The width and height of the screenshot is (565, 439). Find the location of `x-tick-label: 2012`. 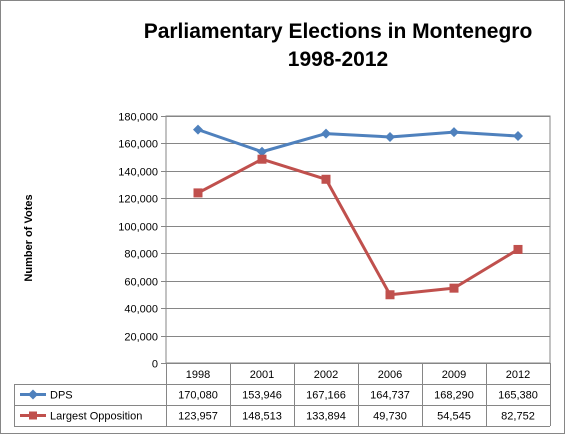

x-tick-label: 2012 is located at coordinates (518, 375).